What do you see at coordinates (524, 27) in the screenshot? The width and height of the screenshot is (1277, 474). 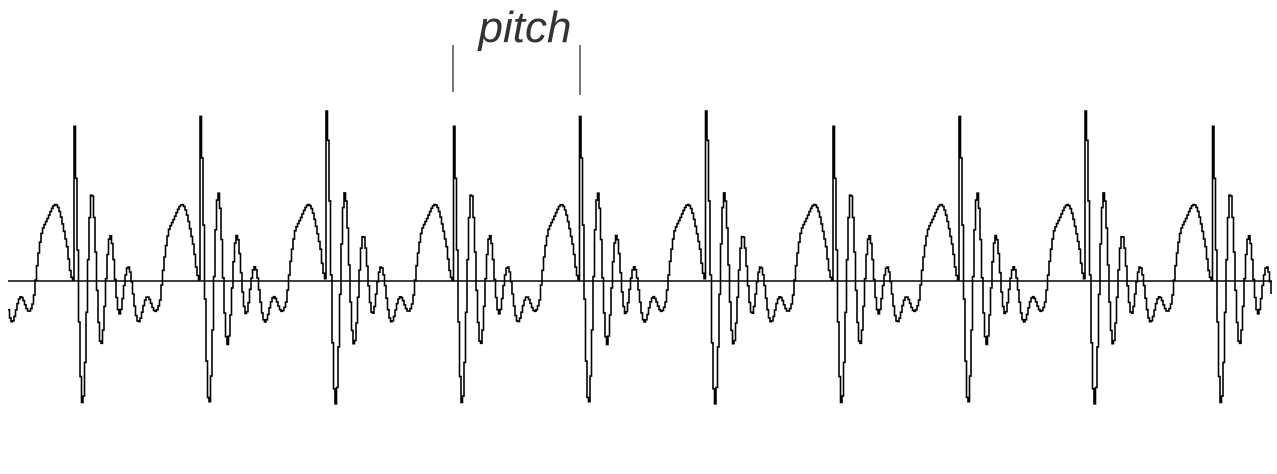 I see `pitch-label: pitch` at bounding box center [524, 27].